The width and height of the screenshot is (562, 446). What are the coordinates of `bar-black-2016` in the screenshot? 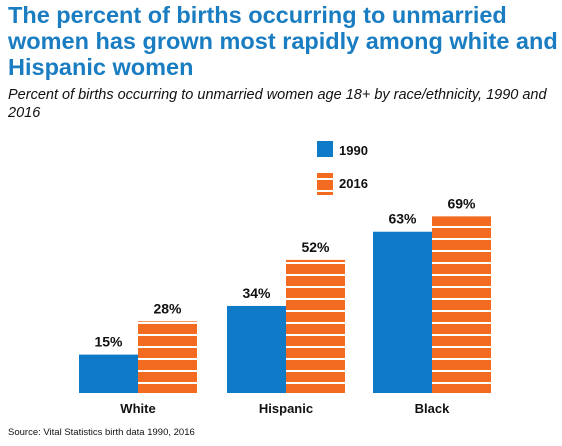 It's located at (461, 304).